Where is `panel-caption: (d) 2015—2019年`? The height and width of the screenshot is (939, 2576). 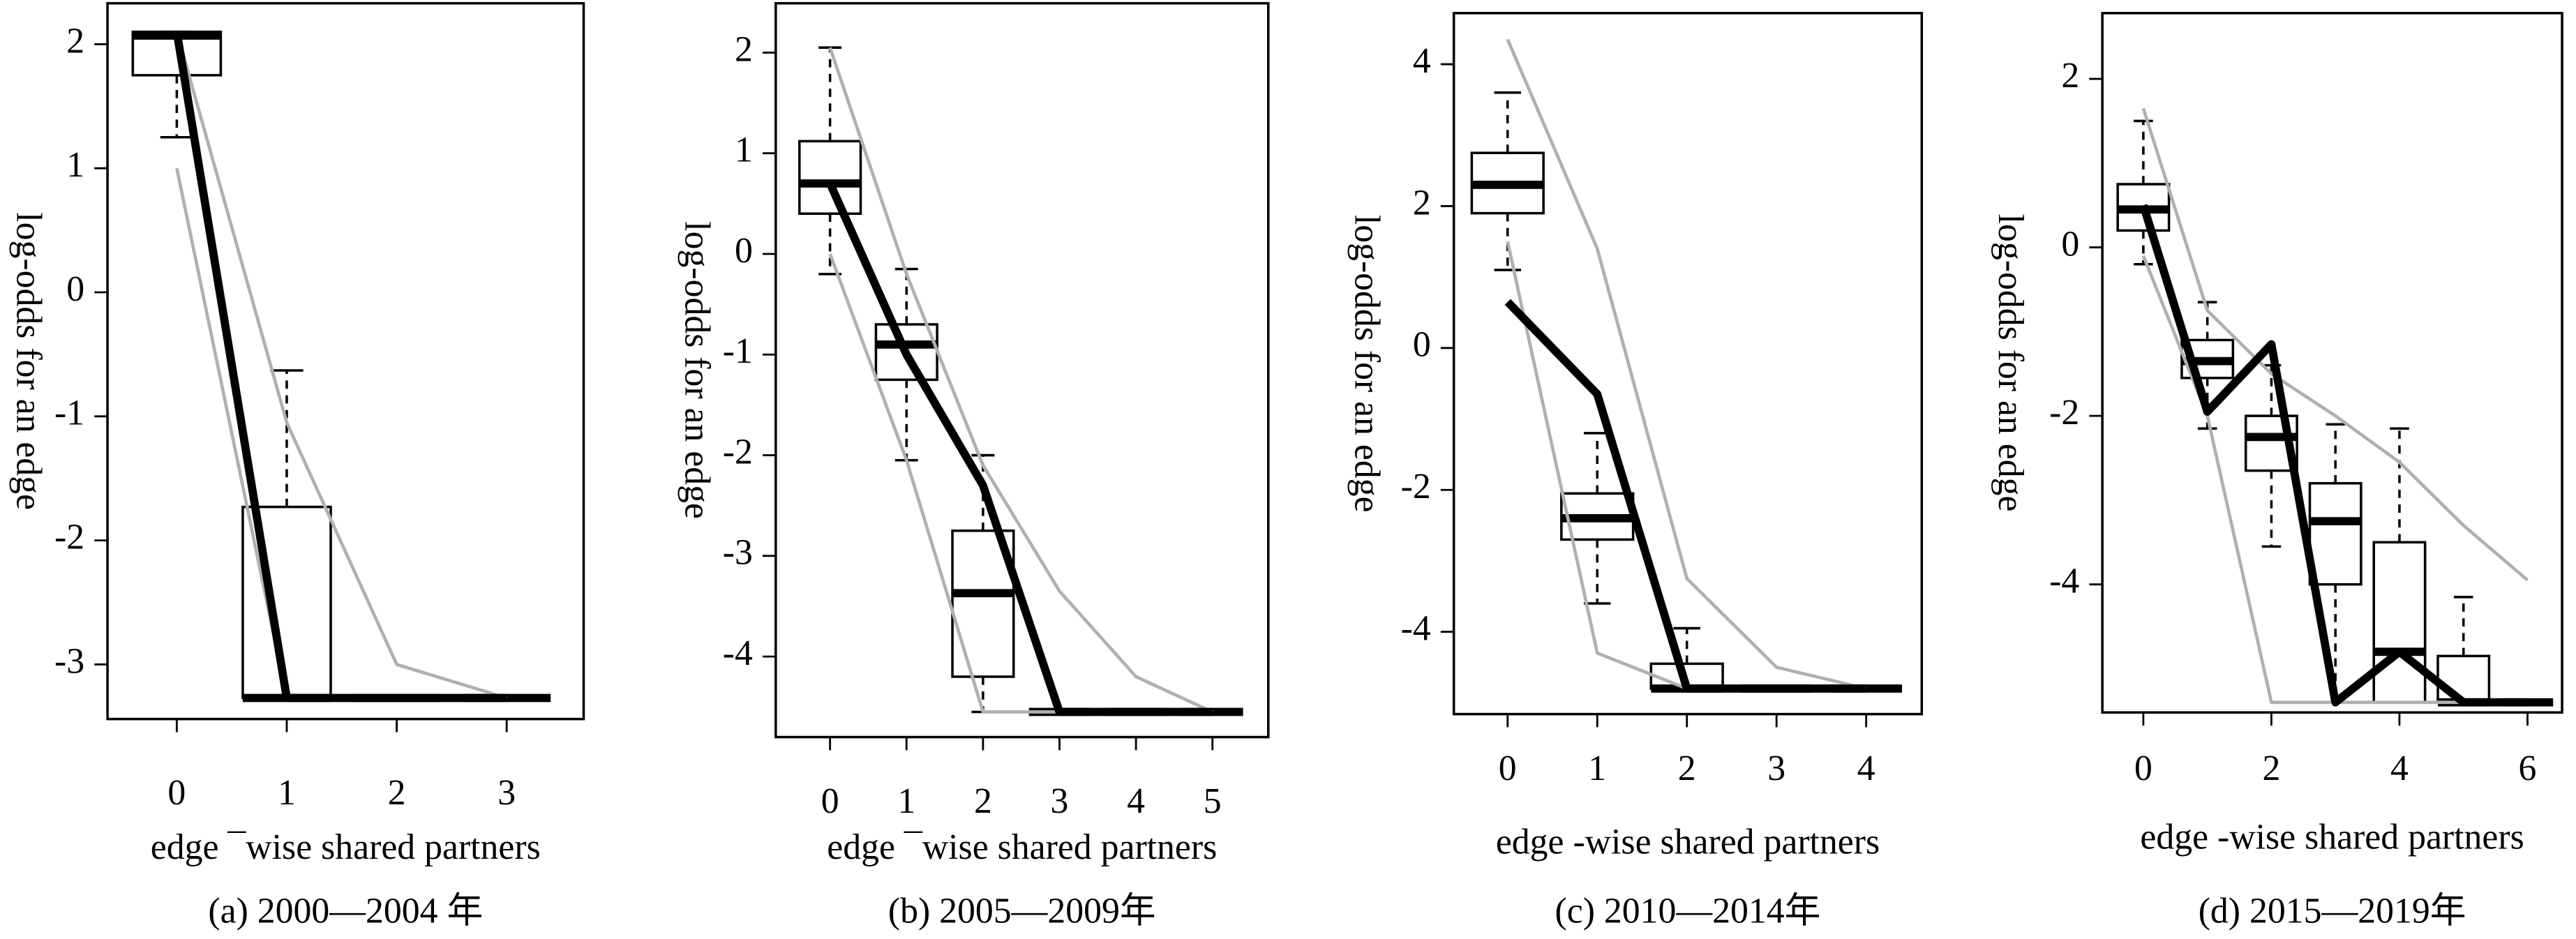 panel-caption: (d) 2015—2019年 is located at coordinates (2332, 911).